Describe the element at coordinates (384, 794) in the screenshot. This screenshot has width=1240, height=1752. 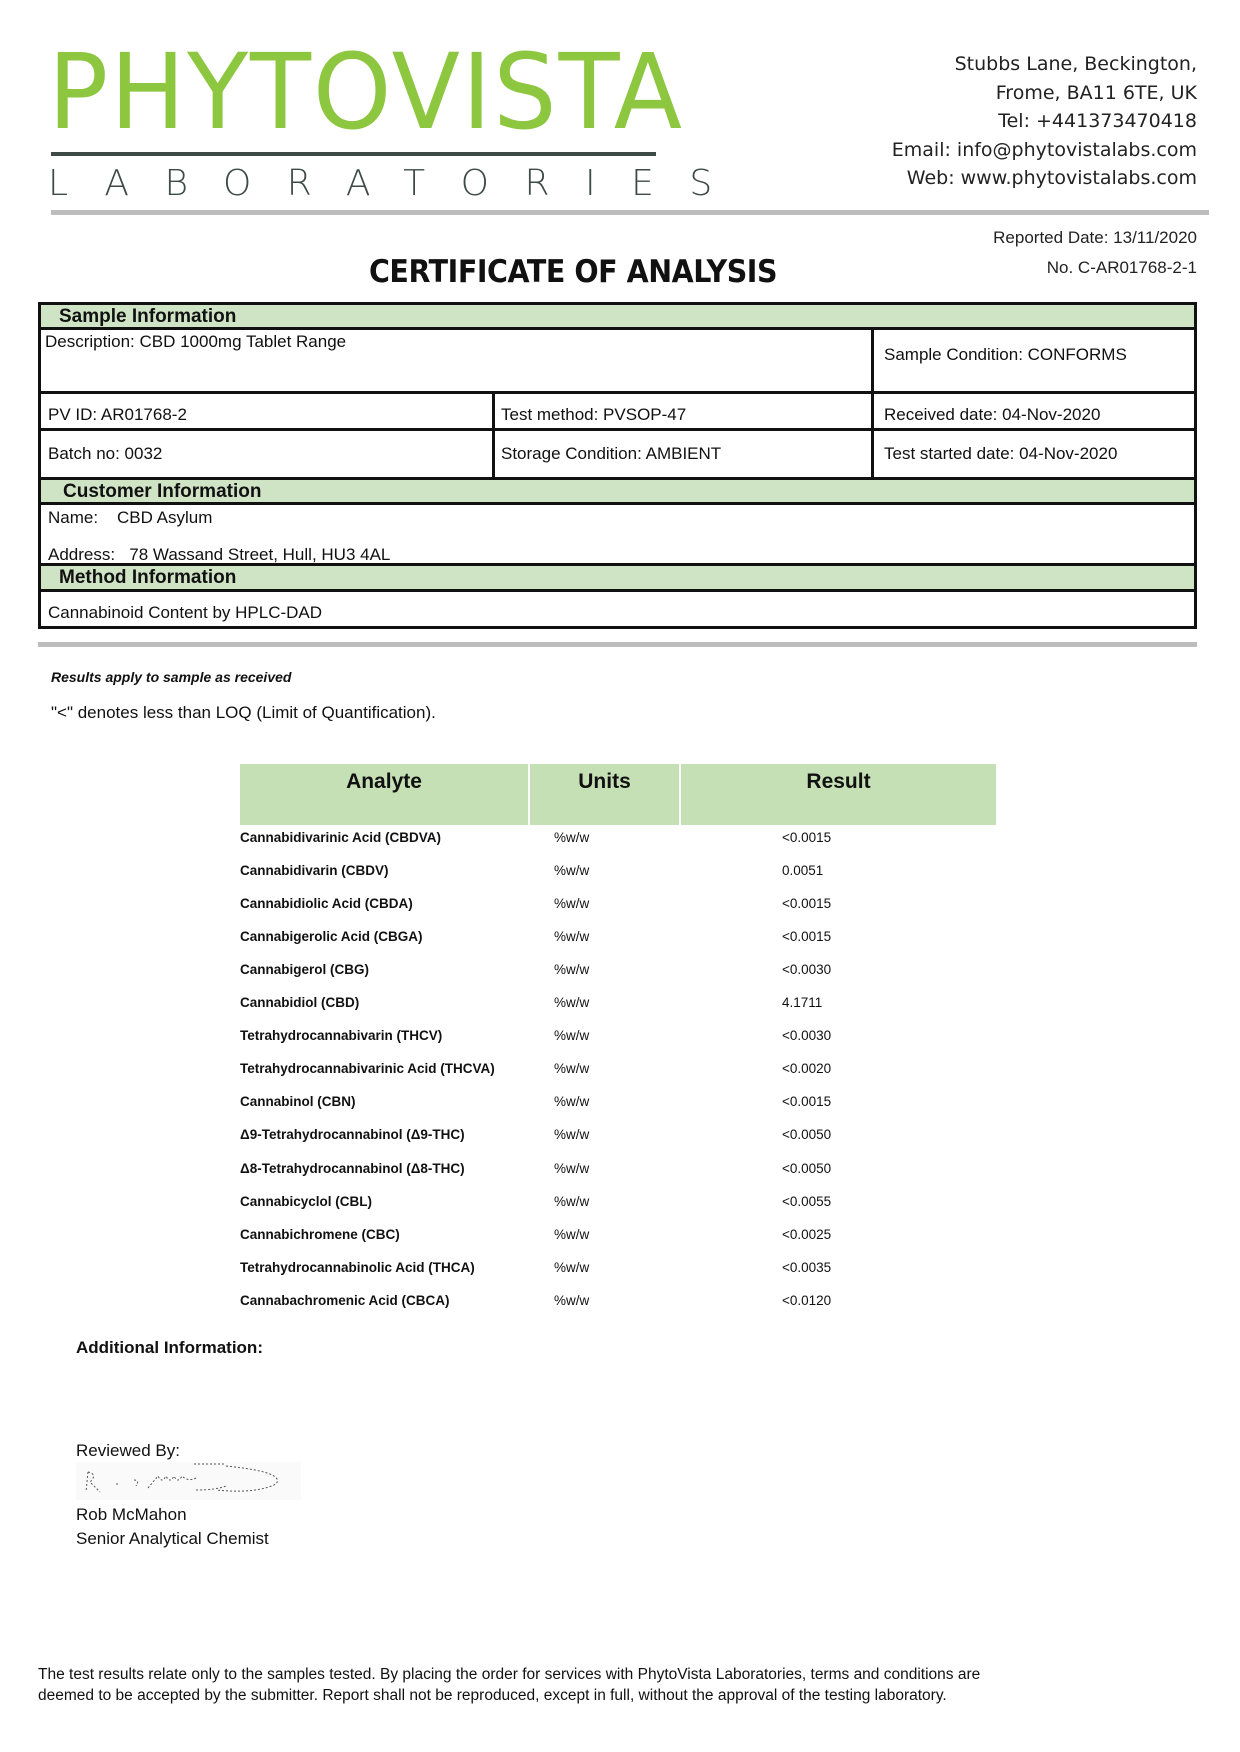
I see `header-analyte: Analyte` at that location.